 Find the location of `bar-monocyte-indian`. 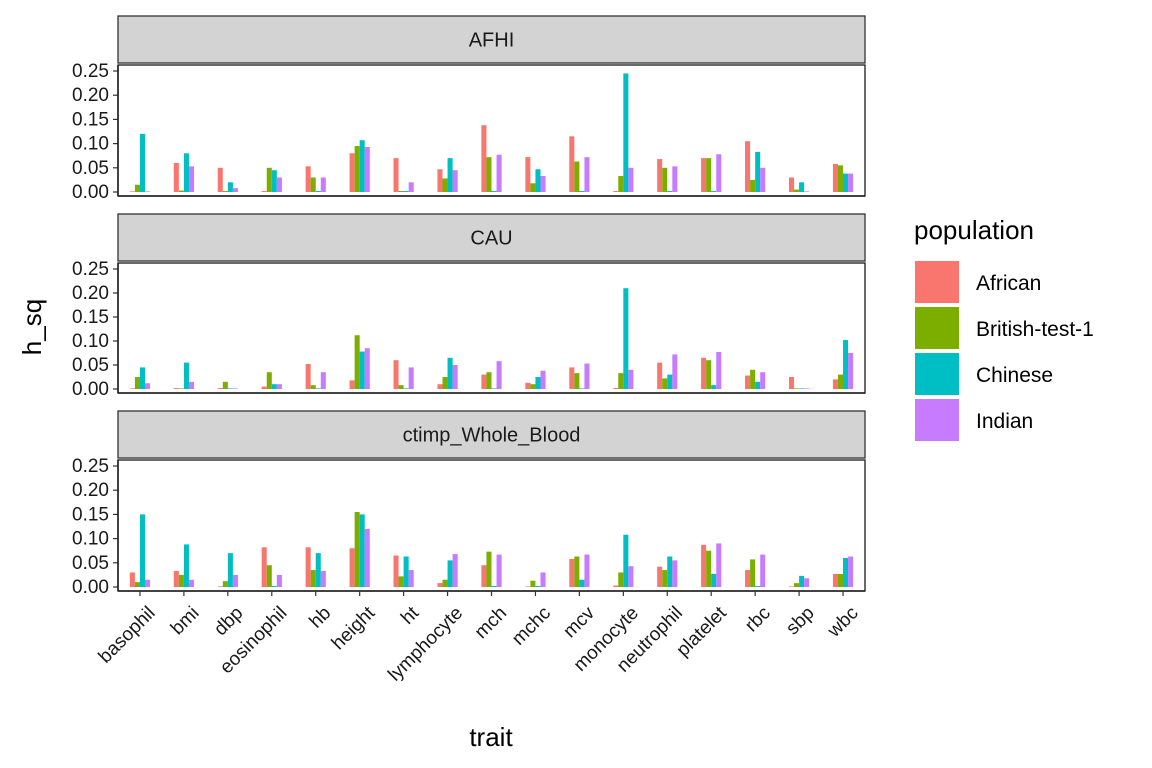

bar-monocyte-indian is located at coordinates (631, 576).